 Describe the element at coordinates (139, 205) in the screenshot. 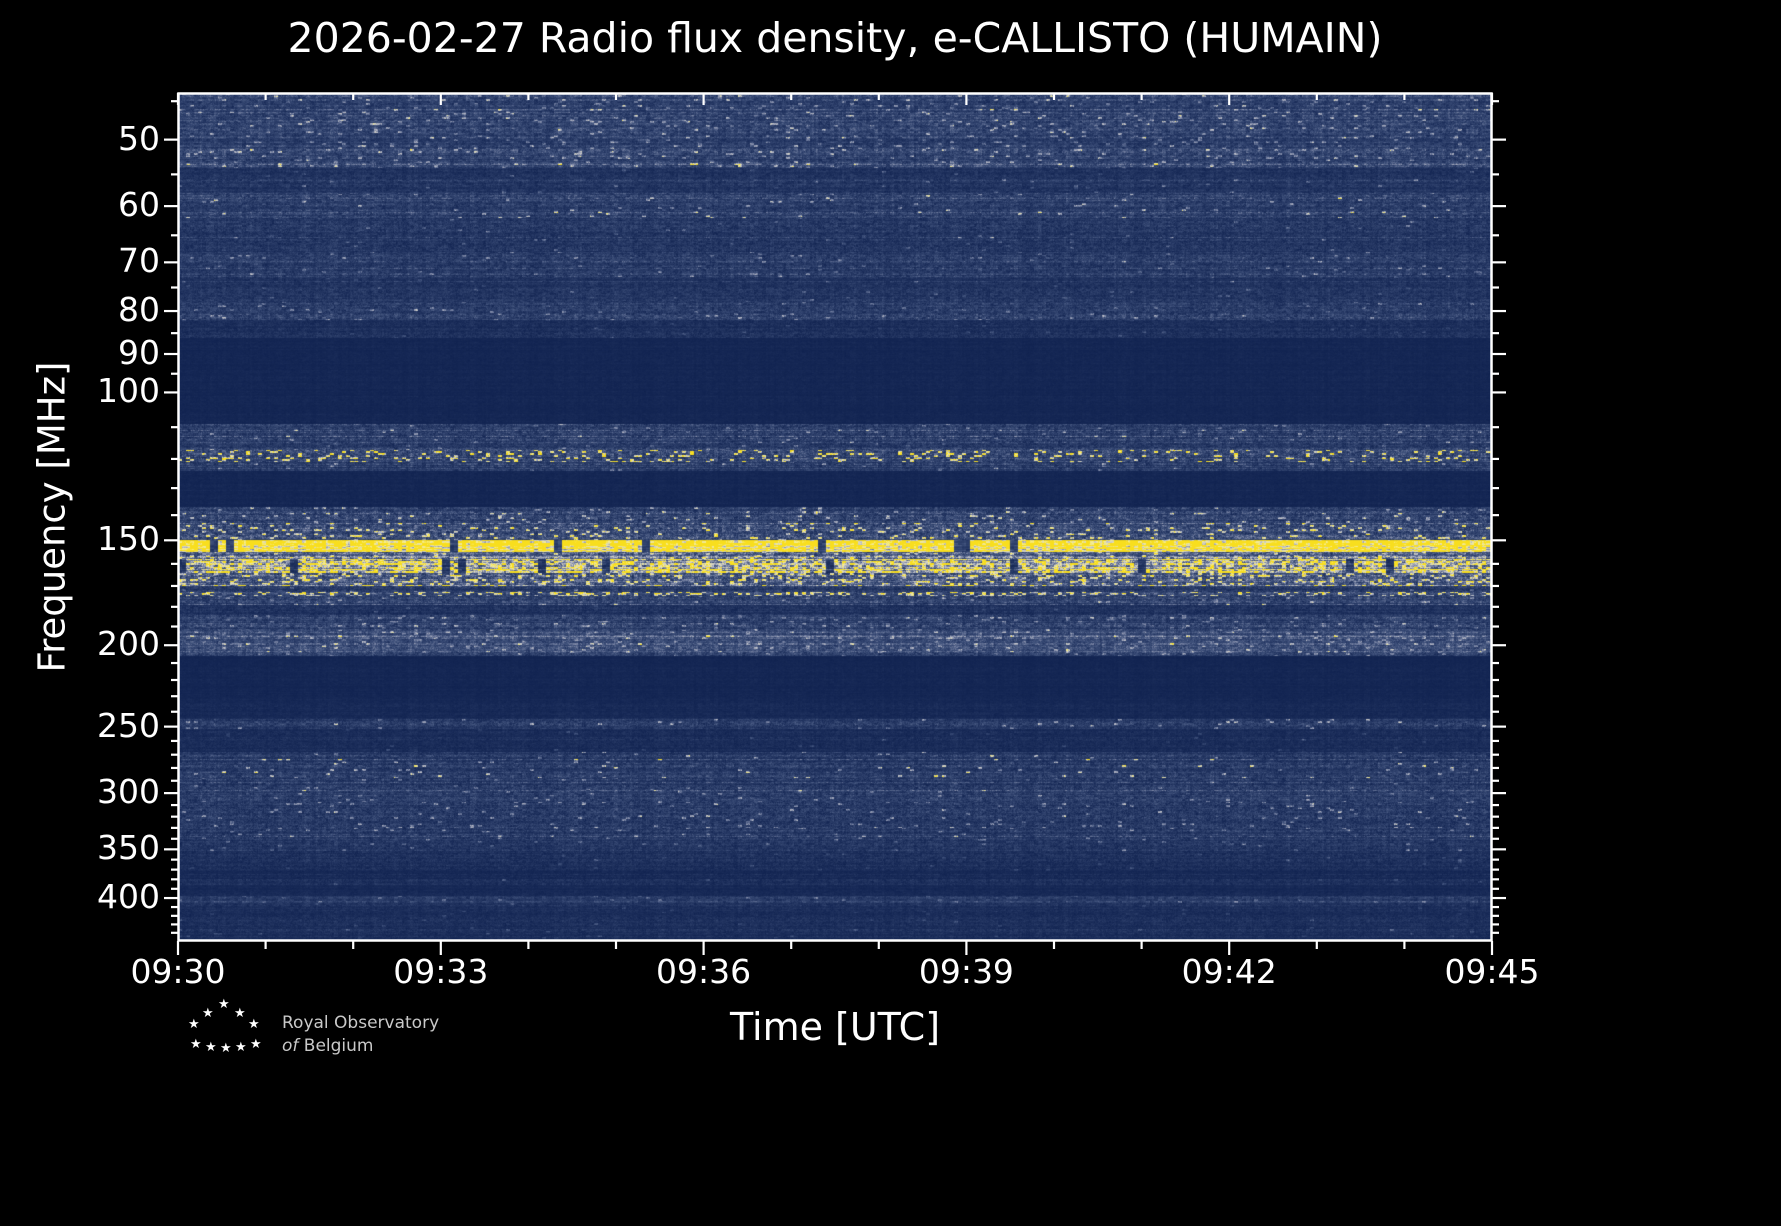

I see `y-tick-label: 60` at that location.